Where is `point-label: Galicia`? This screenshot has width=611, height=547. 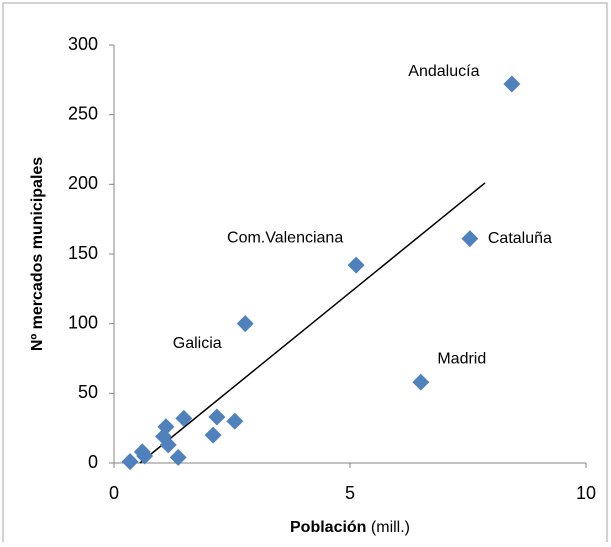
point-label: Galicia is located at coordinates (197, 343).